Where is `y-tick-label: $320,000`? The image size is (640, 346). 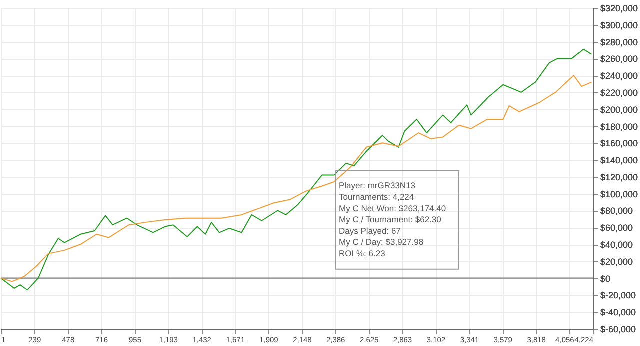
y-tick-label: $320,000 is located at coordinates (619, 9).